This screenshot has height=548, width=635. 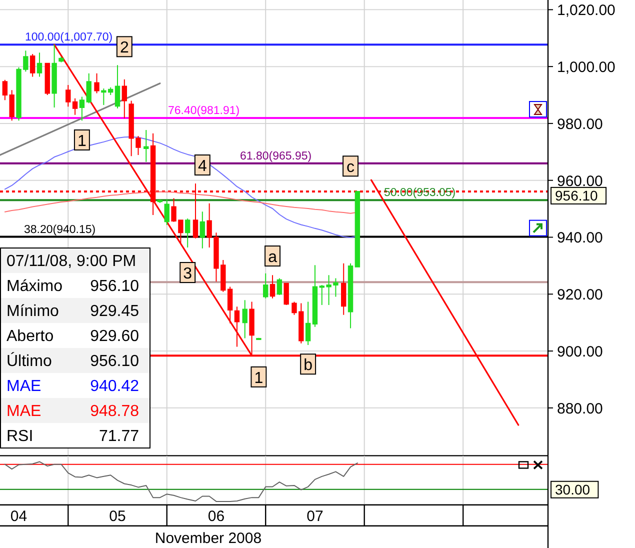 What do you see at coordinates (117, 516) in the screenshot?
I see `x-tick-label: 05` at bounding box center [117, 516].